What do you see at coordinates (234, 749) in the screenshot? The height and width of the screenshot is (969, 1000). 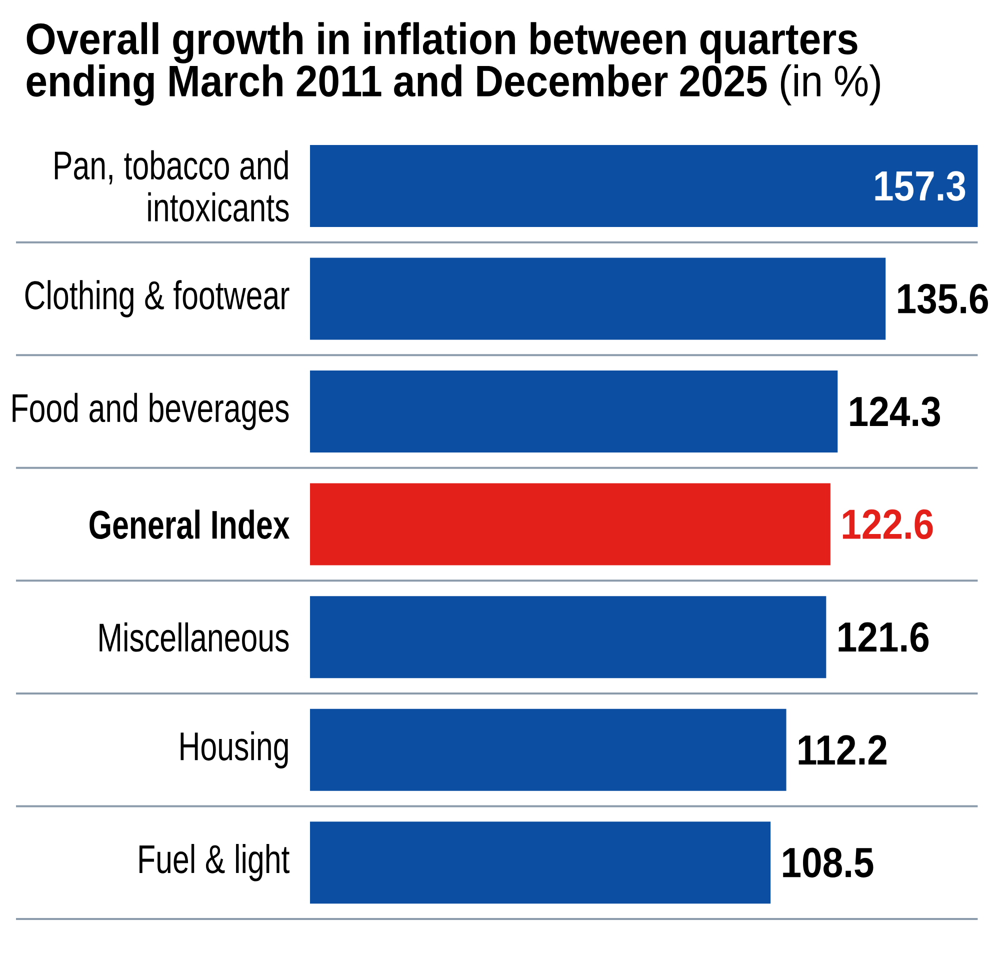 I see `y-tick-label: Housing` at bounding box center [234, 749].